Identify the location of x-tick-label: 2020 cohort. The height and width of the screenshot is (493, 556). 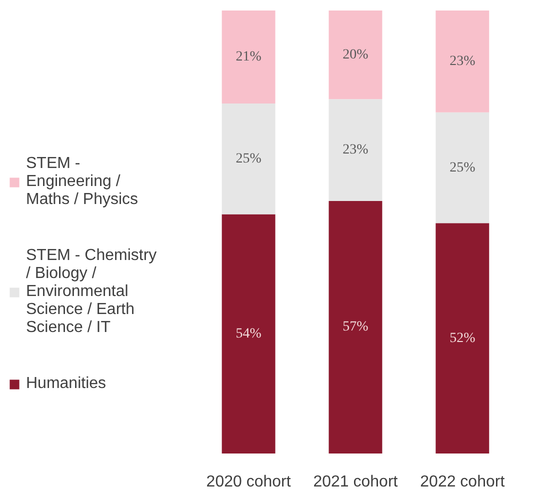
(249, 482).